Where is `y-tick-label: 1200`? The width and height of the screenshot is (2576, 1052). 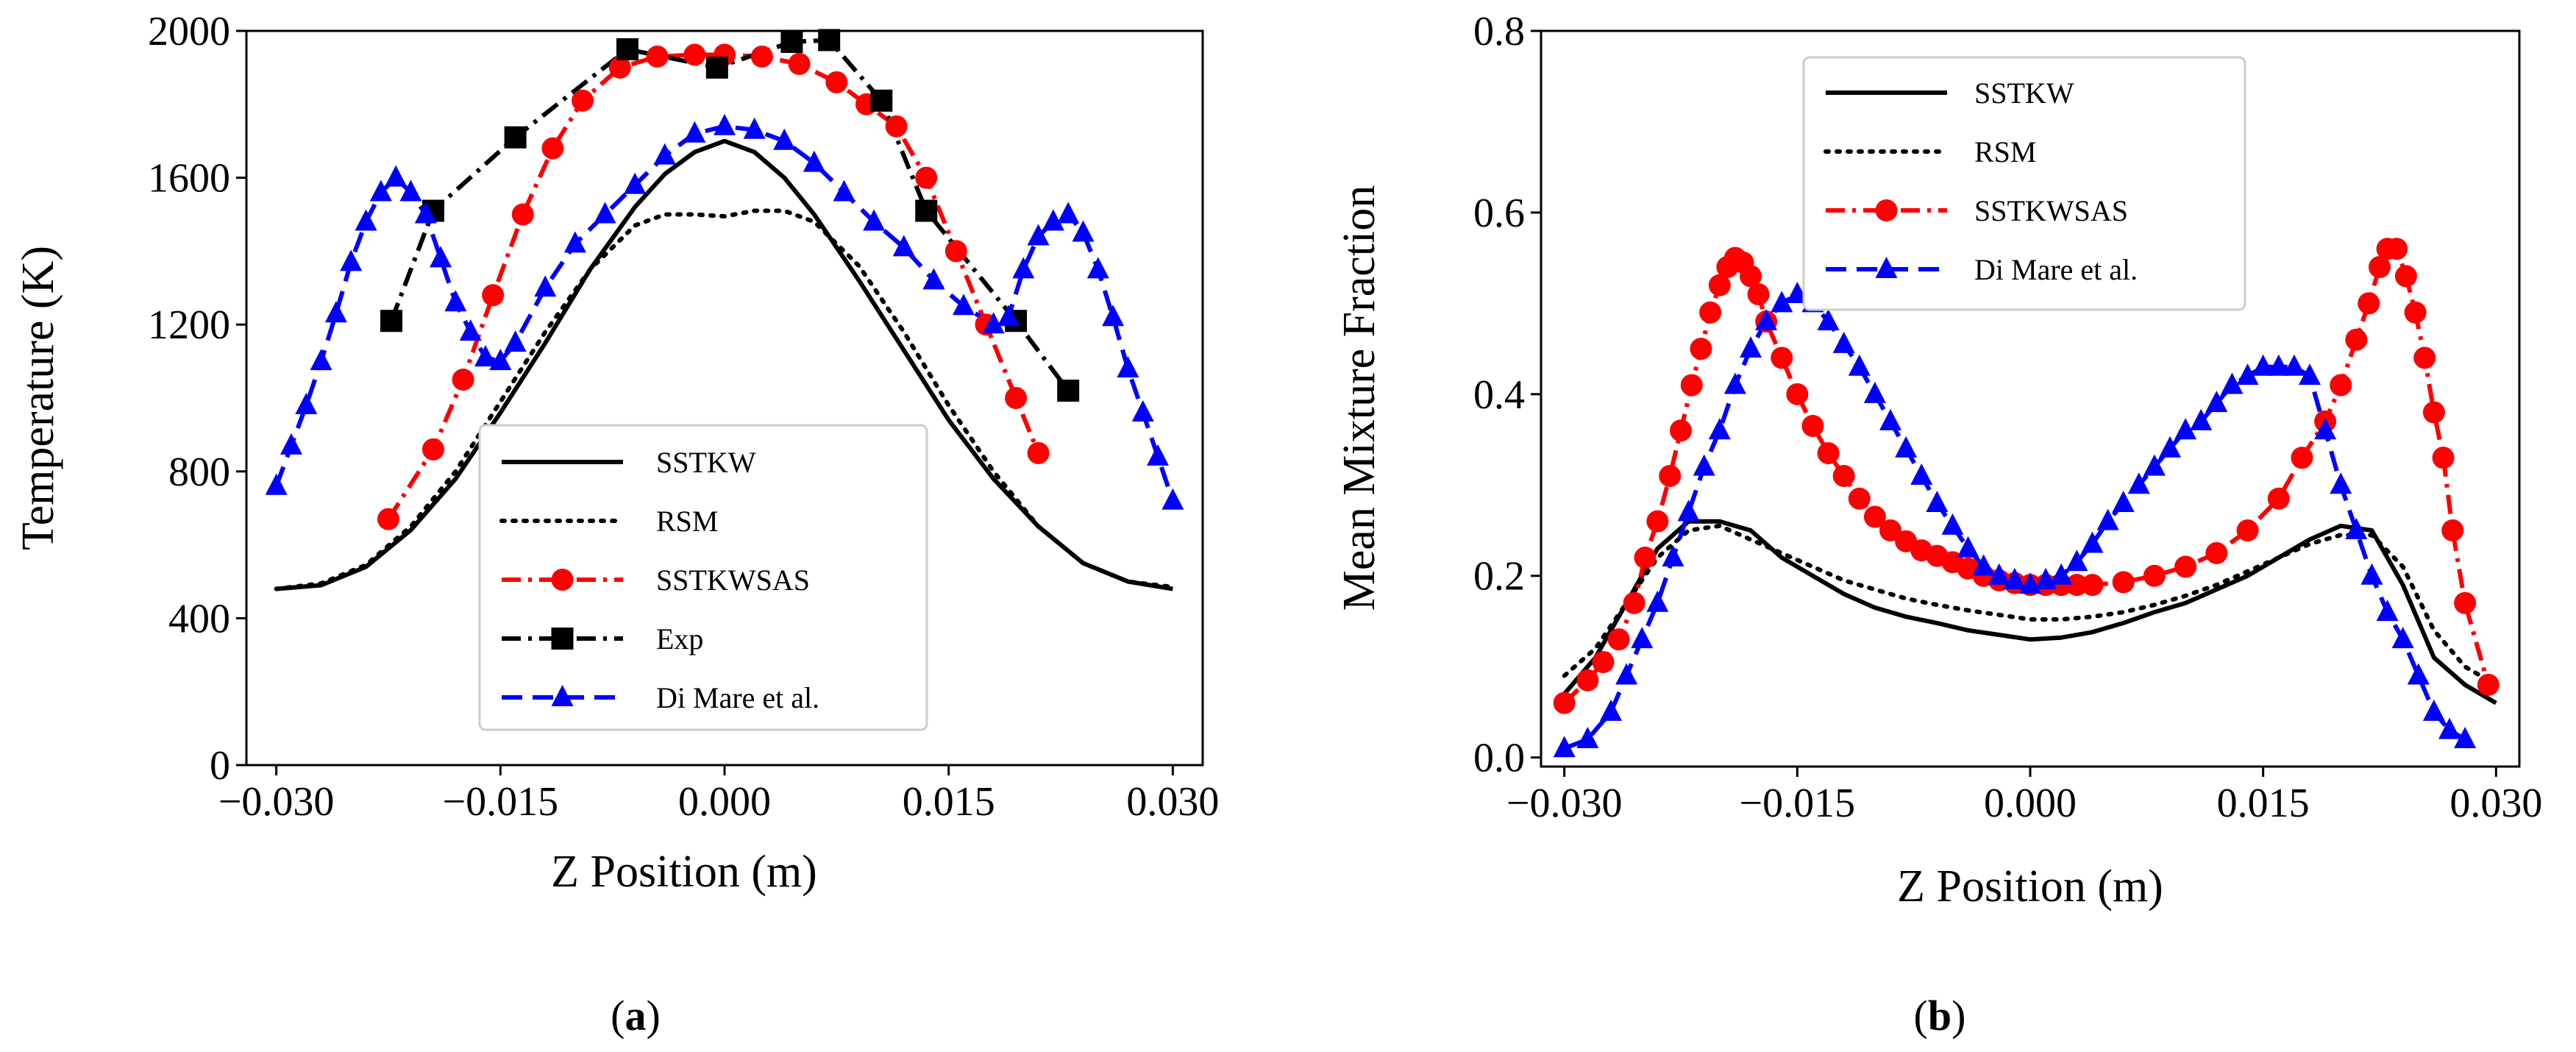
y-tick-label: 1200 is located at coordinates (189, 325).